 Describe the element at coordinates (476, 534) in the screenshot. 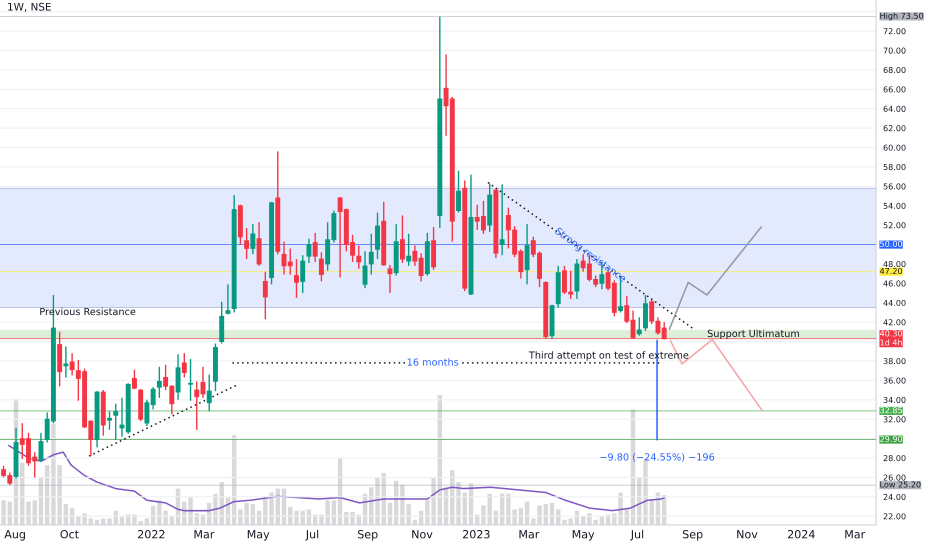

I see `x-tick-label: 2023` at that location.